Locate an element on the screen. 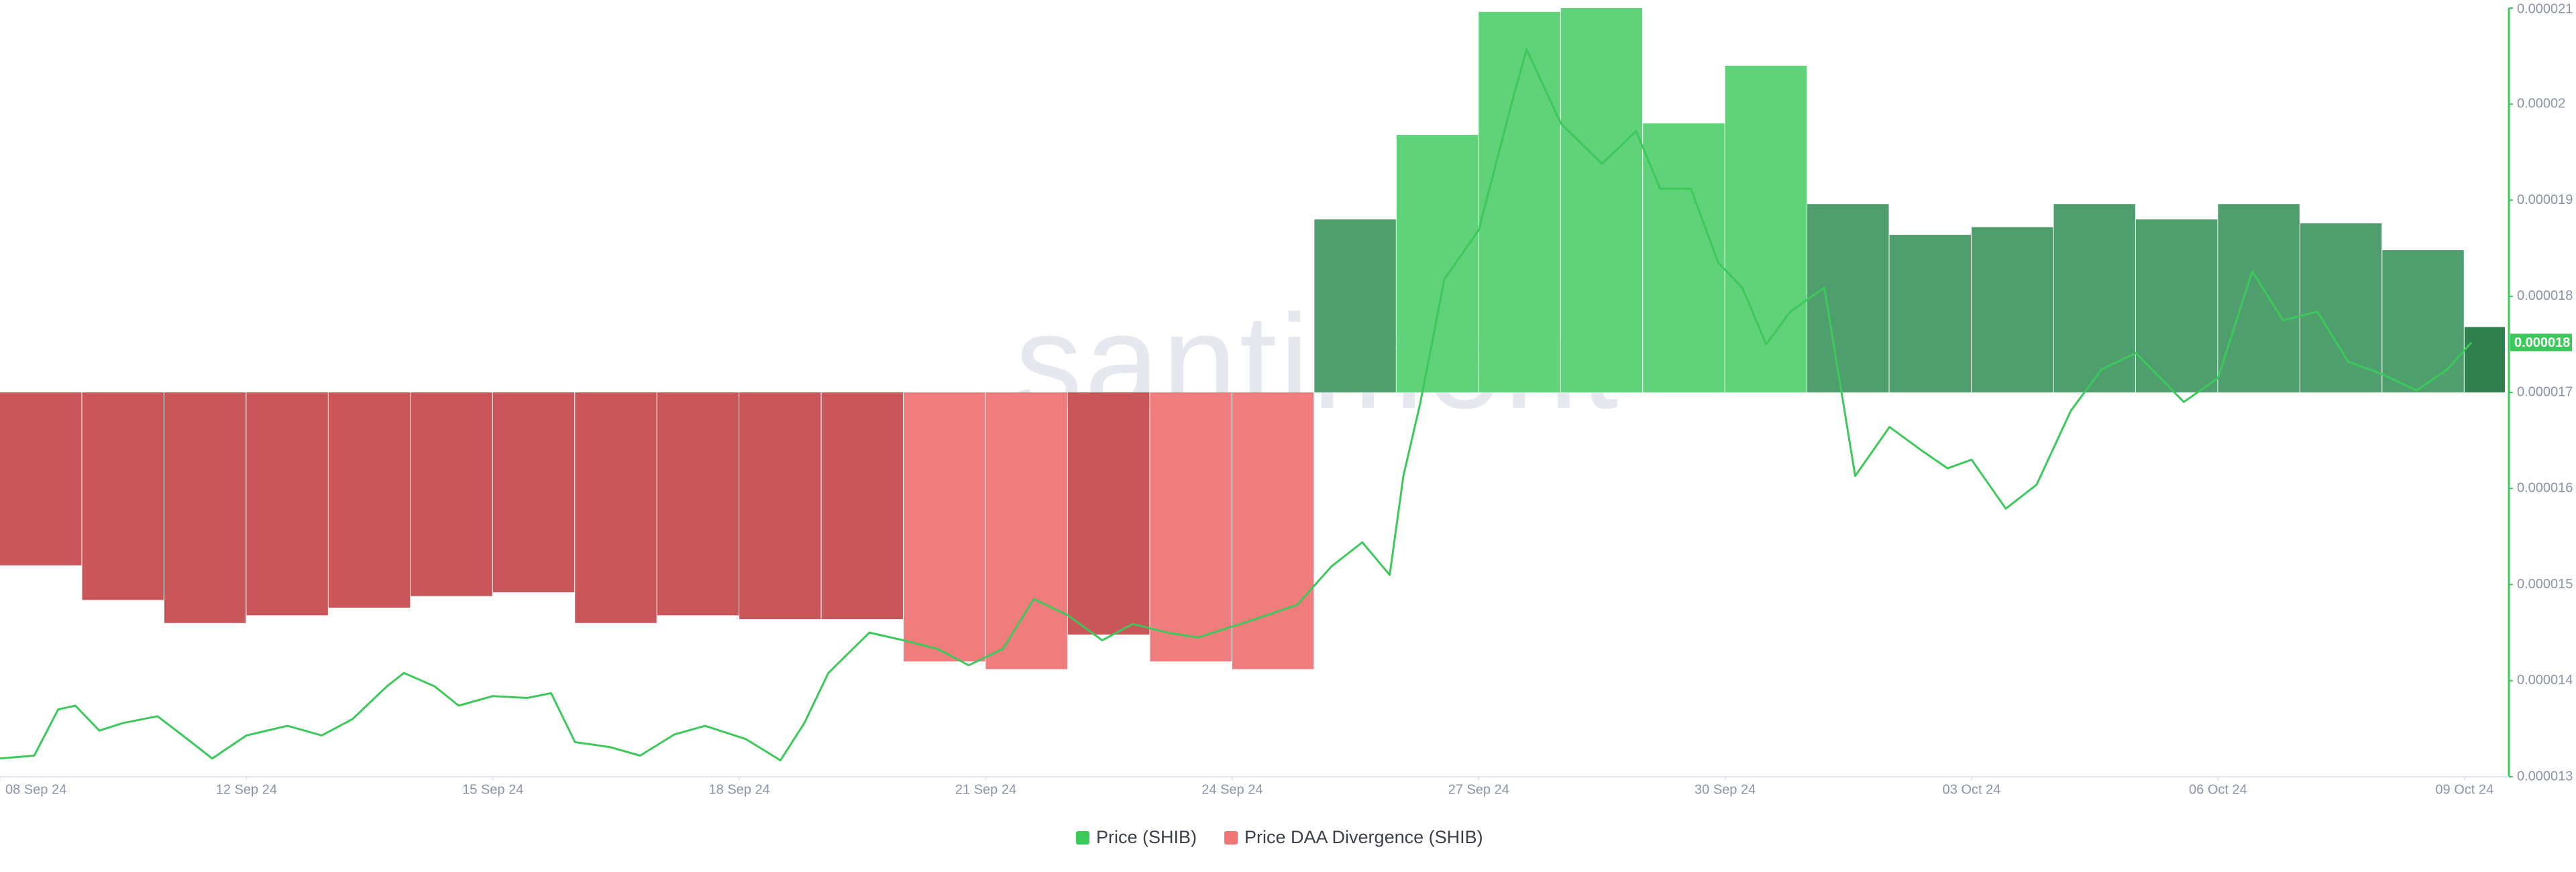  x-tick-label: 03 Oct 24 is located at coordinates (1972, 790).